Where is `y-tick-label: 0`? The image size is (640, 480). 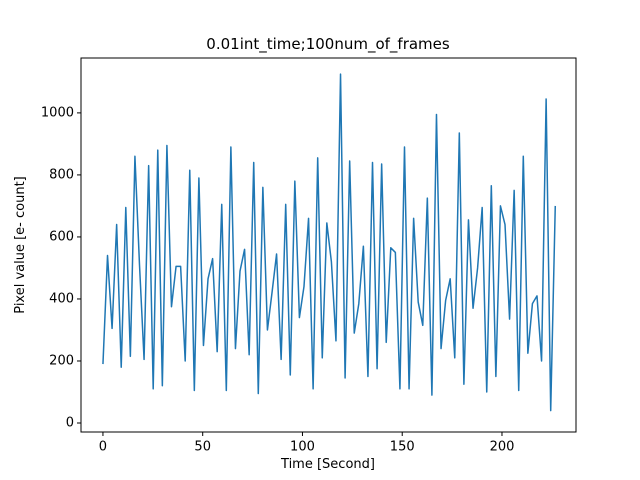 y-tick-label: 0 is located at coordinates (70, 423).